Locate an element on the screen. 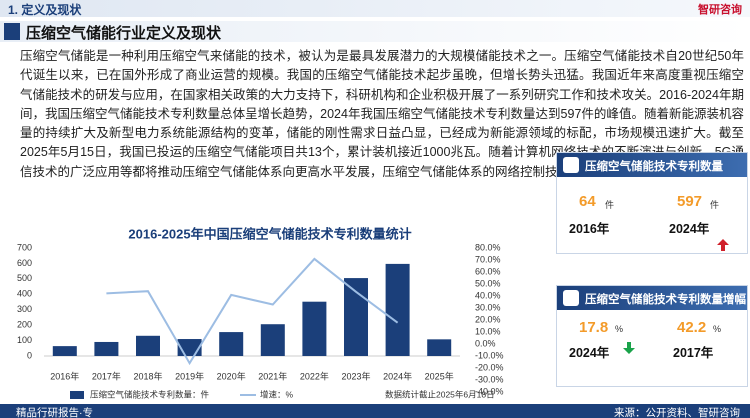 This screenshot has width=750, height=418. y2-tick-label: -20.0% is located at coordinates (489, 367).